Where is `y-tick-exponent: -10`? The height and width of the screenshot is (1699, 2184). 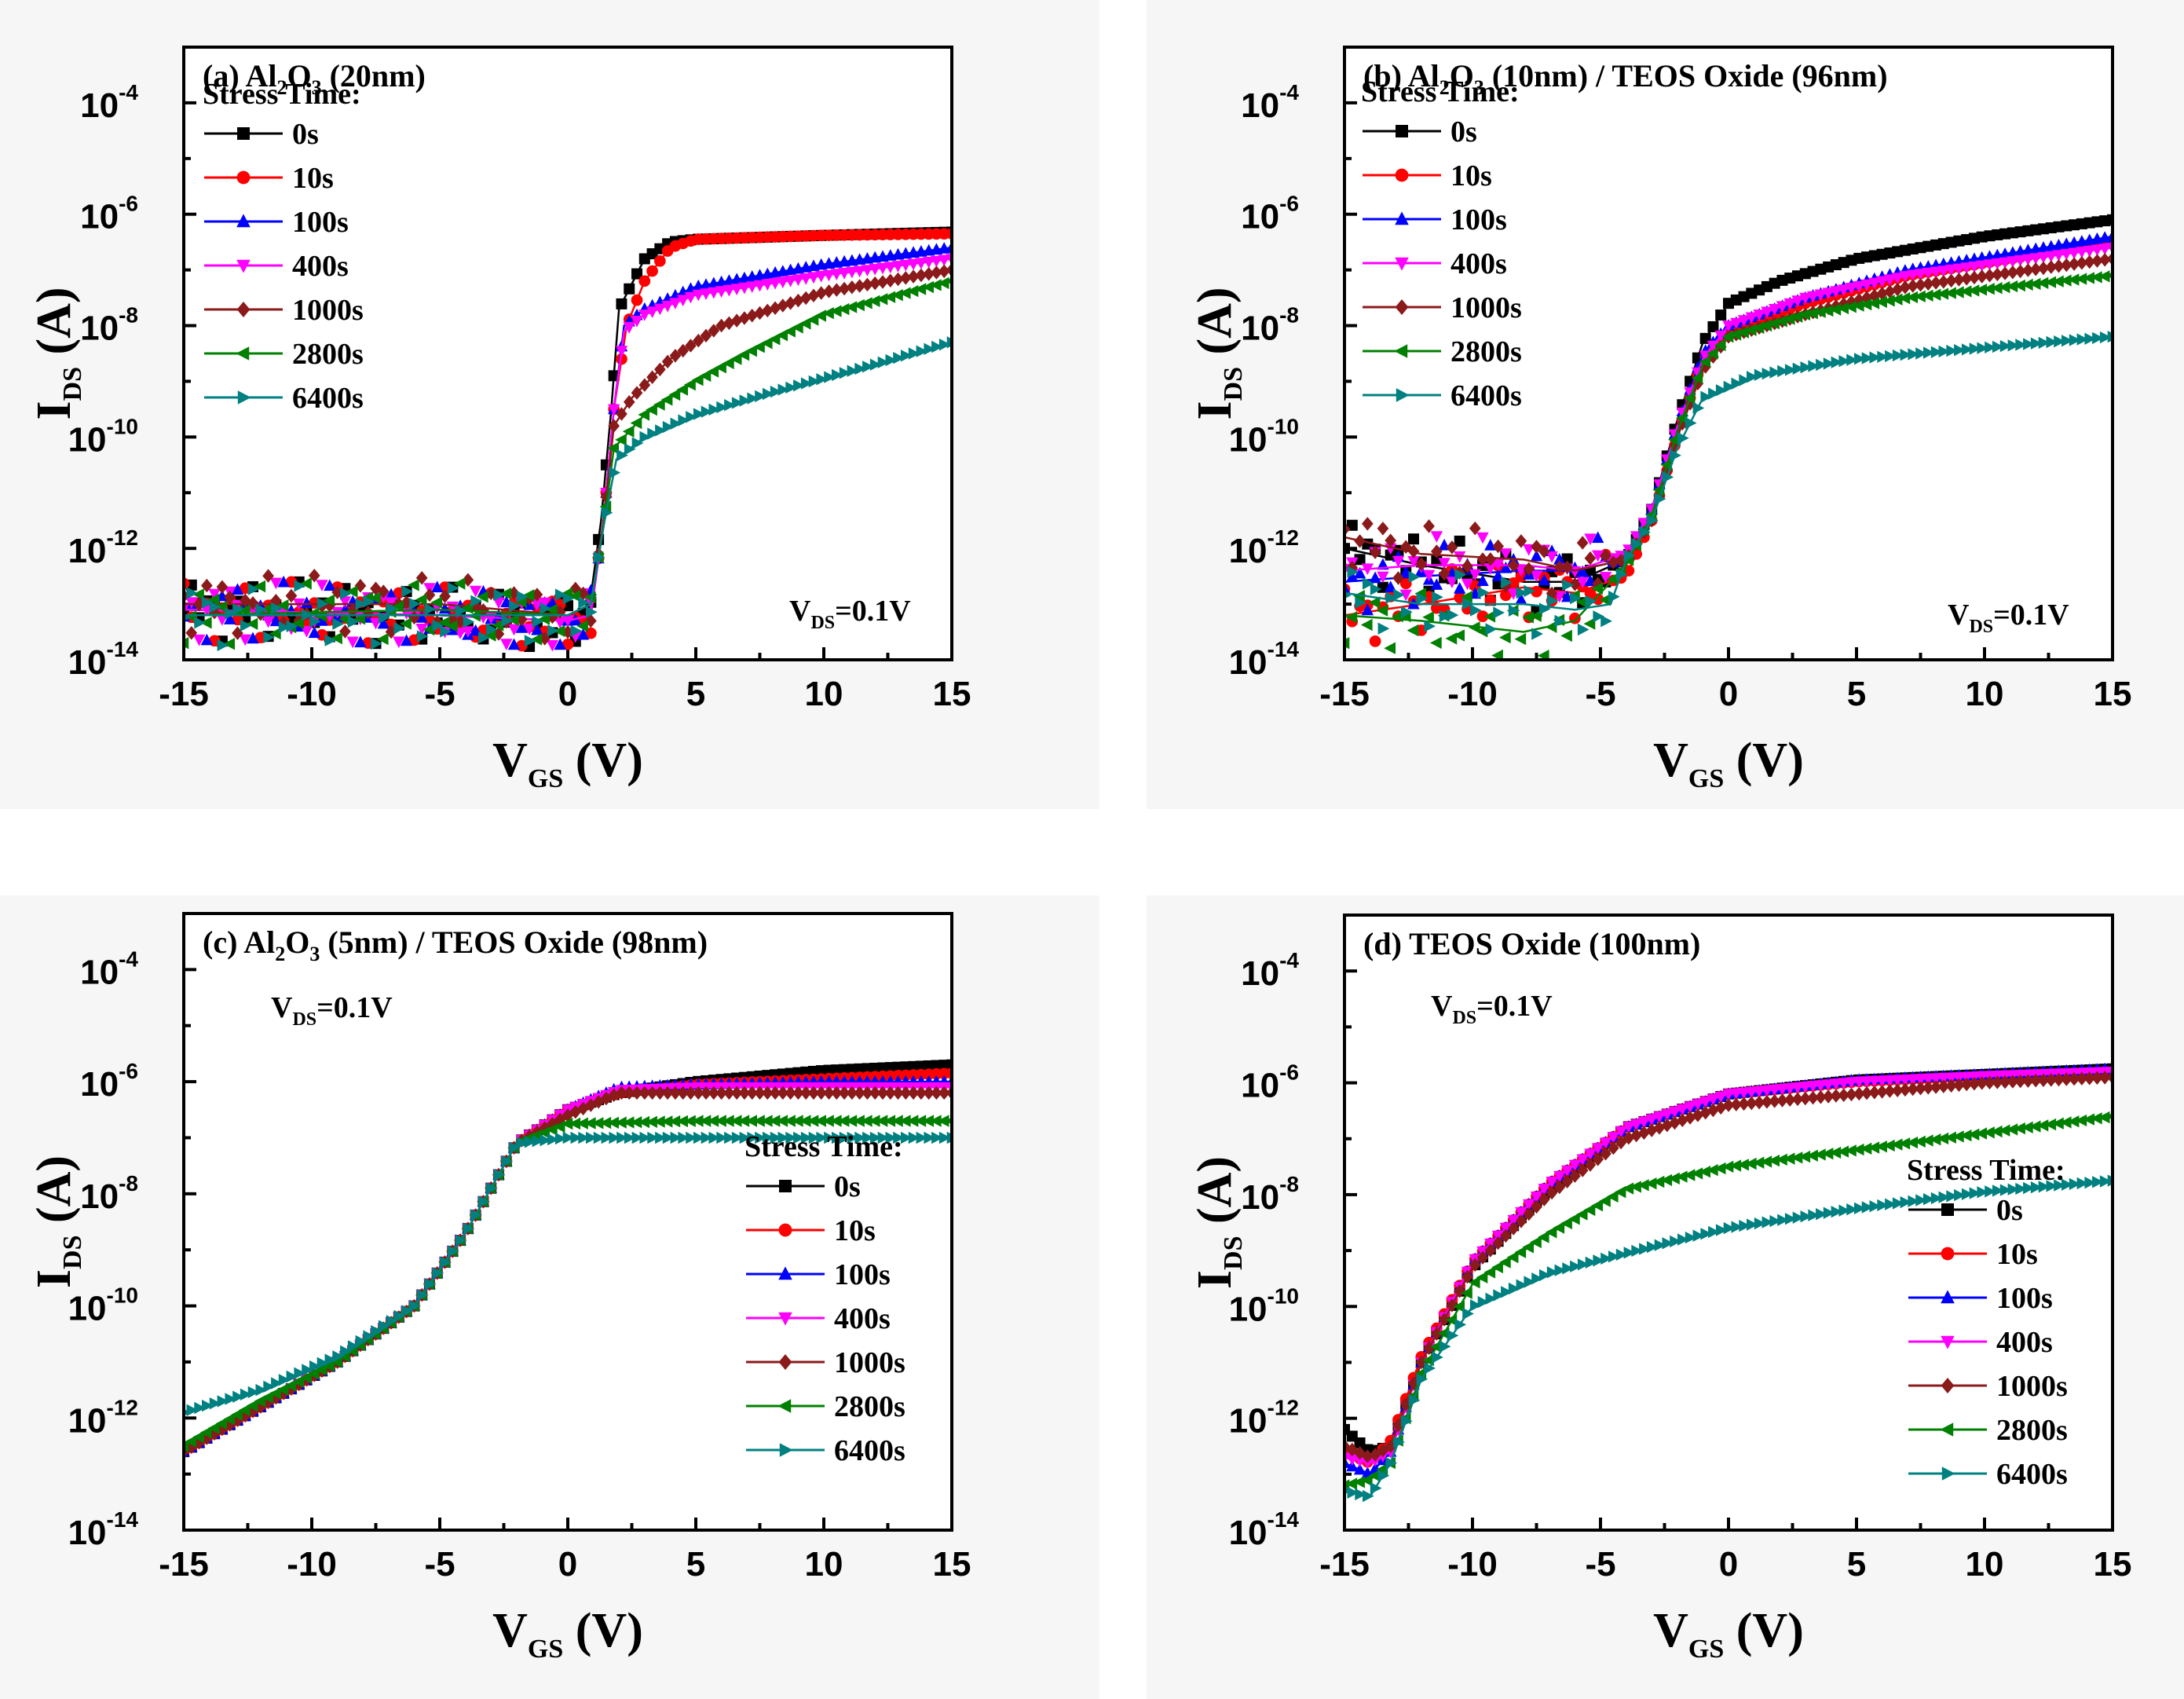 y-tick-exponent: -10 is located at coordinates (1283, 1295).